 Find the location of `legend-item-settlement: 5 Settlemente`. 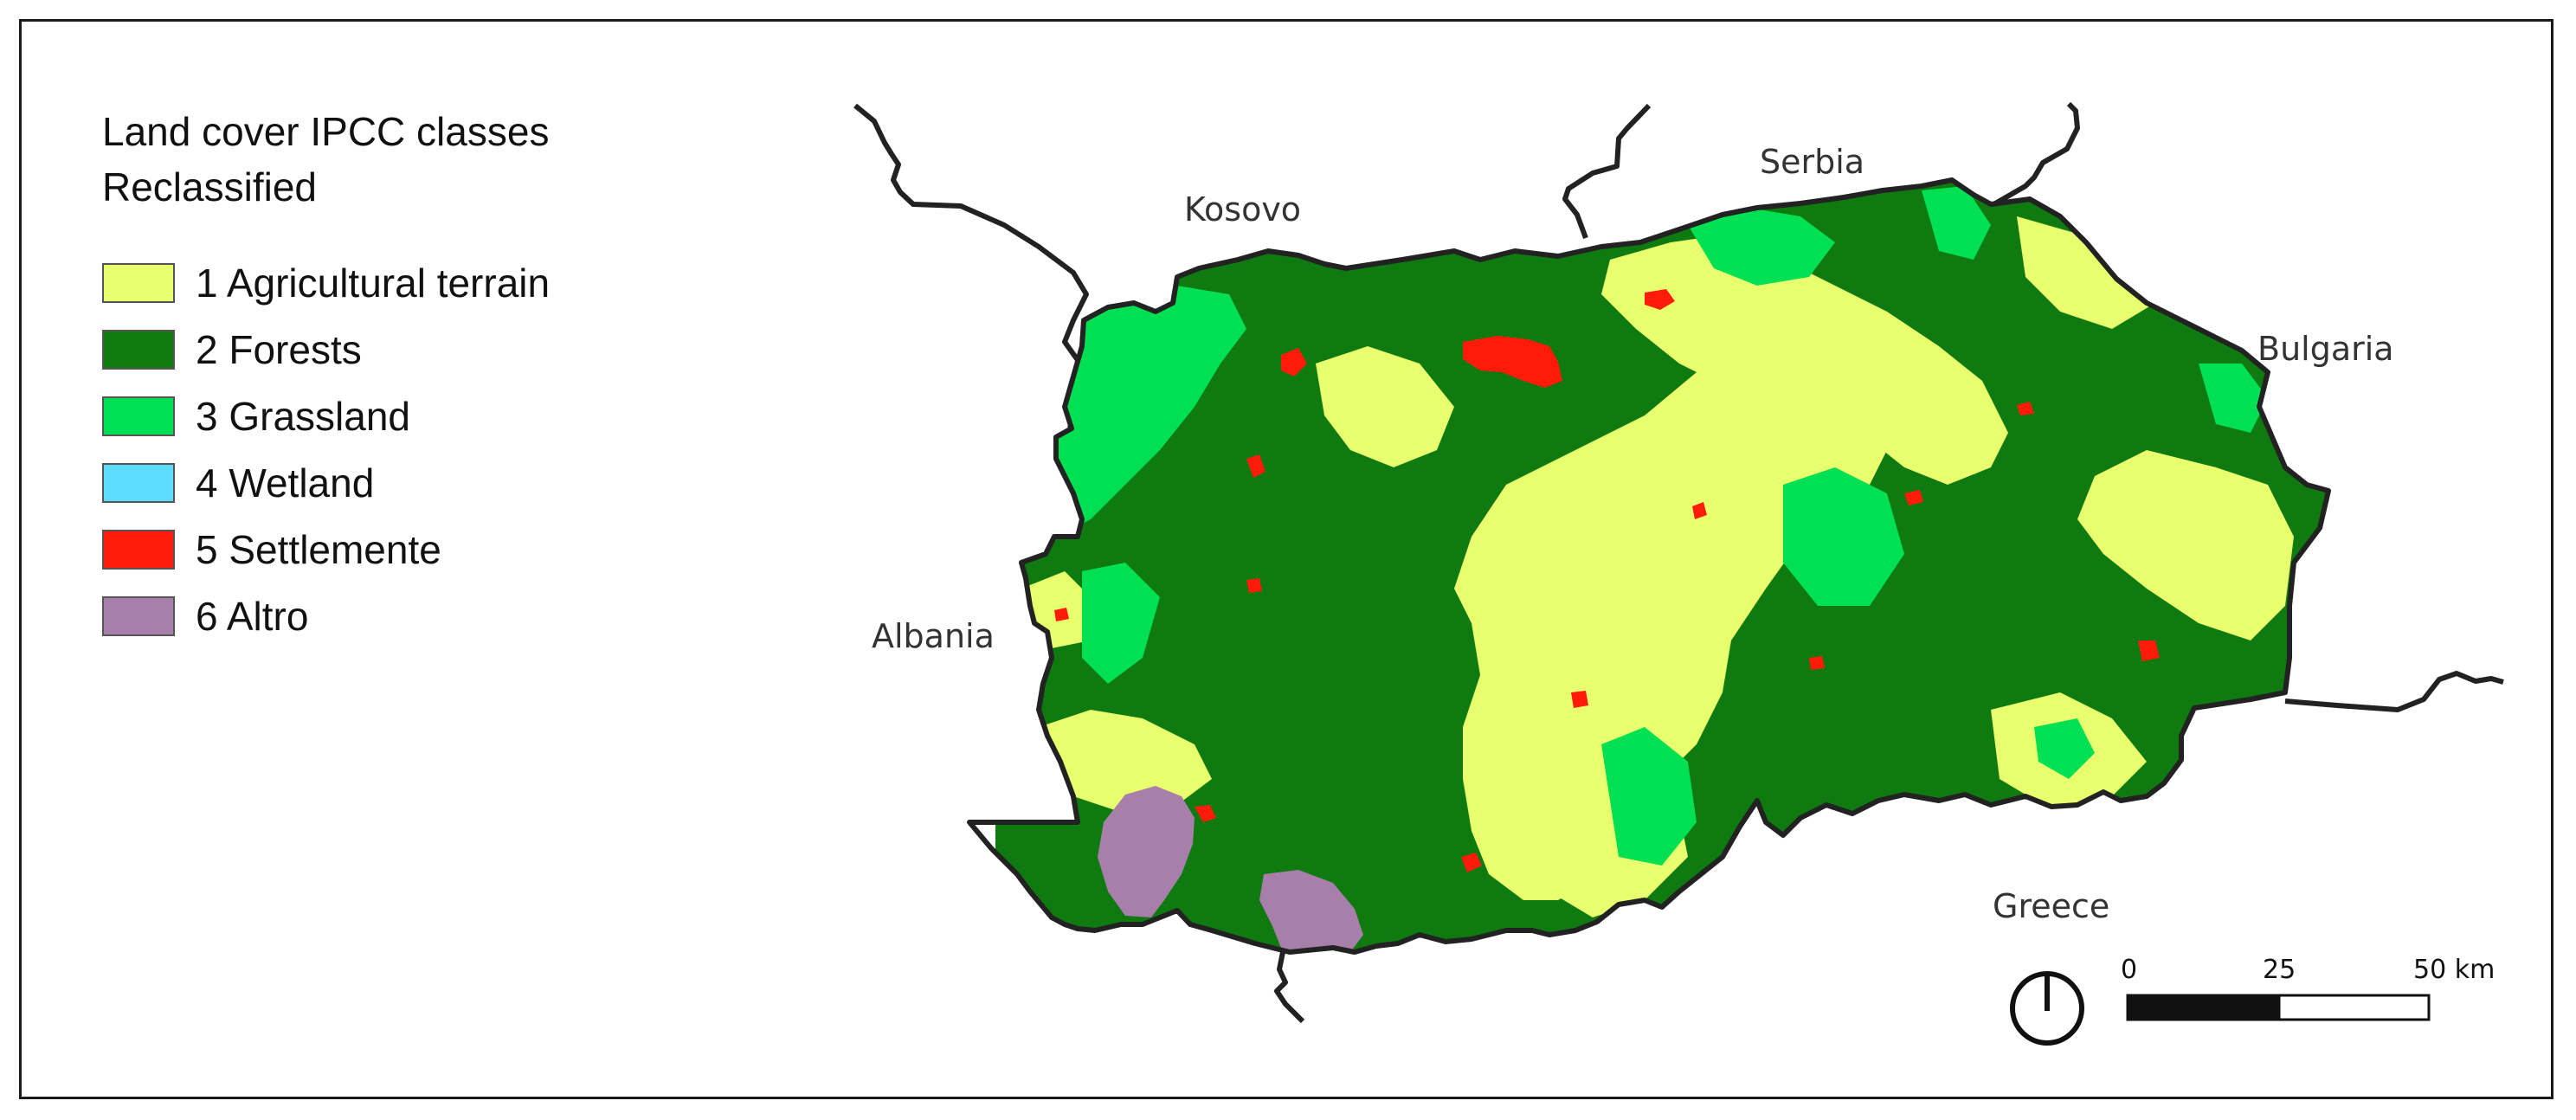

legend-item-settlement: 5 Settlemente is located at coordinates (326, 549).